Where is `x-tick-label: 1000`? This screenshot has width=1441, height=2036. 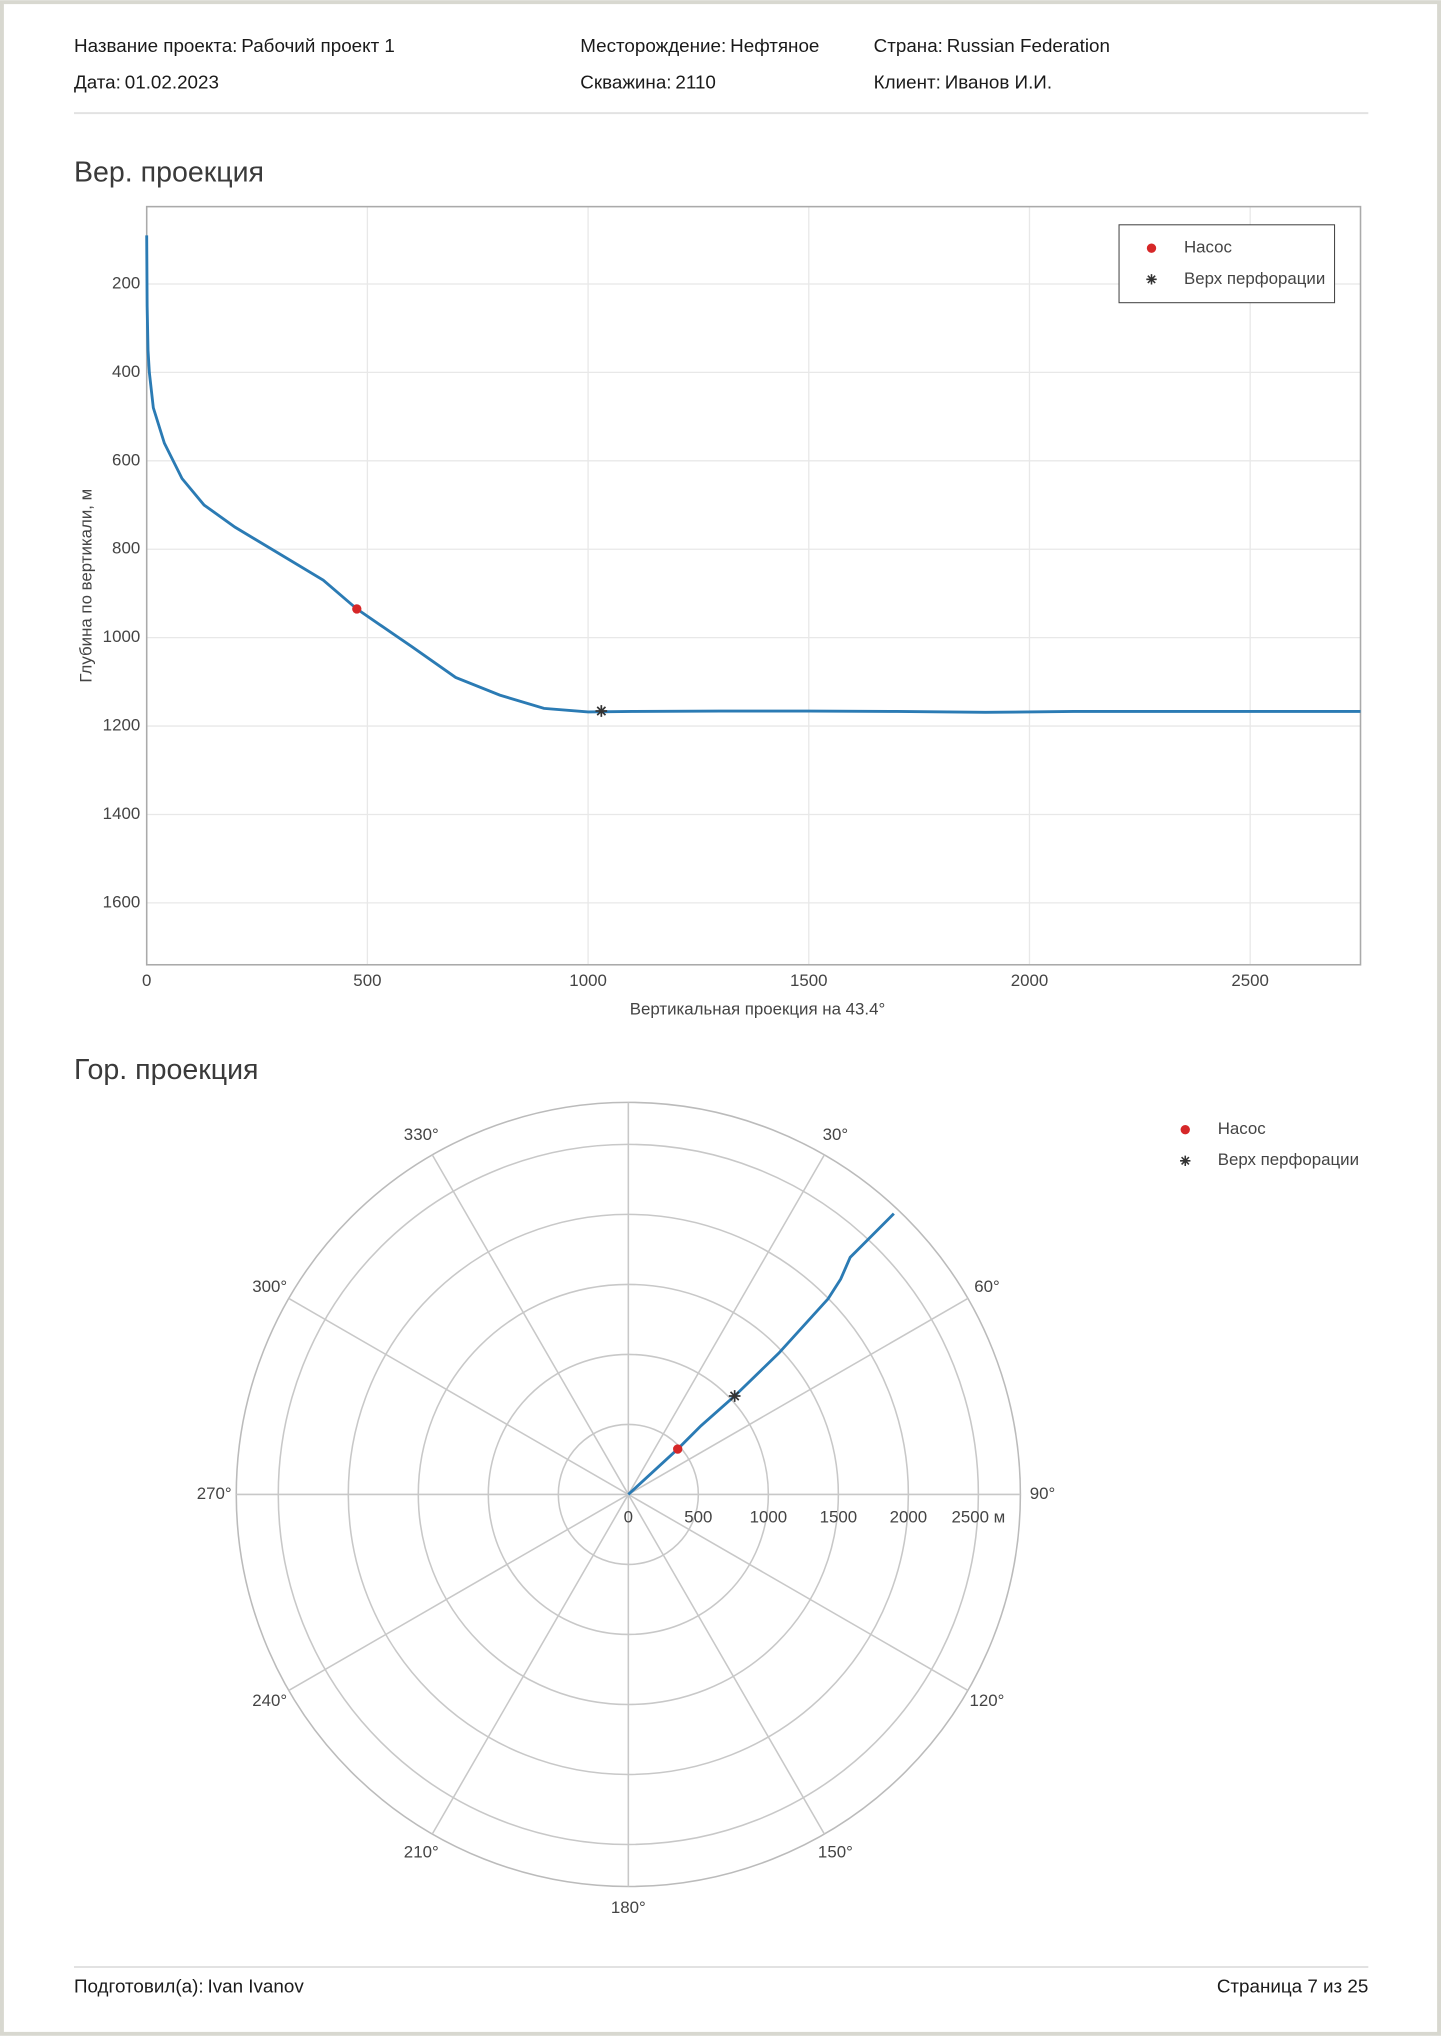 x-tick-label: 1000 is located at coordinates (588, 980).